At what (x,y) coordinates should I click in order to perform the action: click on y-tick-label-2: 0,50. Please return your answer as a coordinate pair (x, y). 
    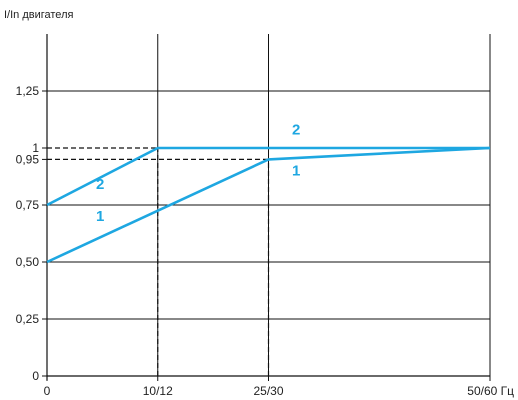
    Looking at the image, I should click on (28, 262).